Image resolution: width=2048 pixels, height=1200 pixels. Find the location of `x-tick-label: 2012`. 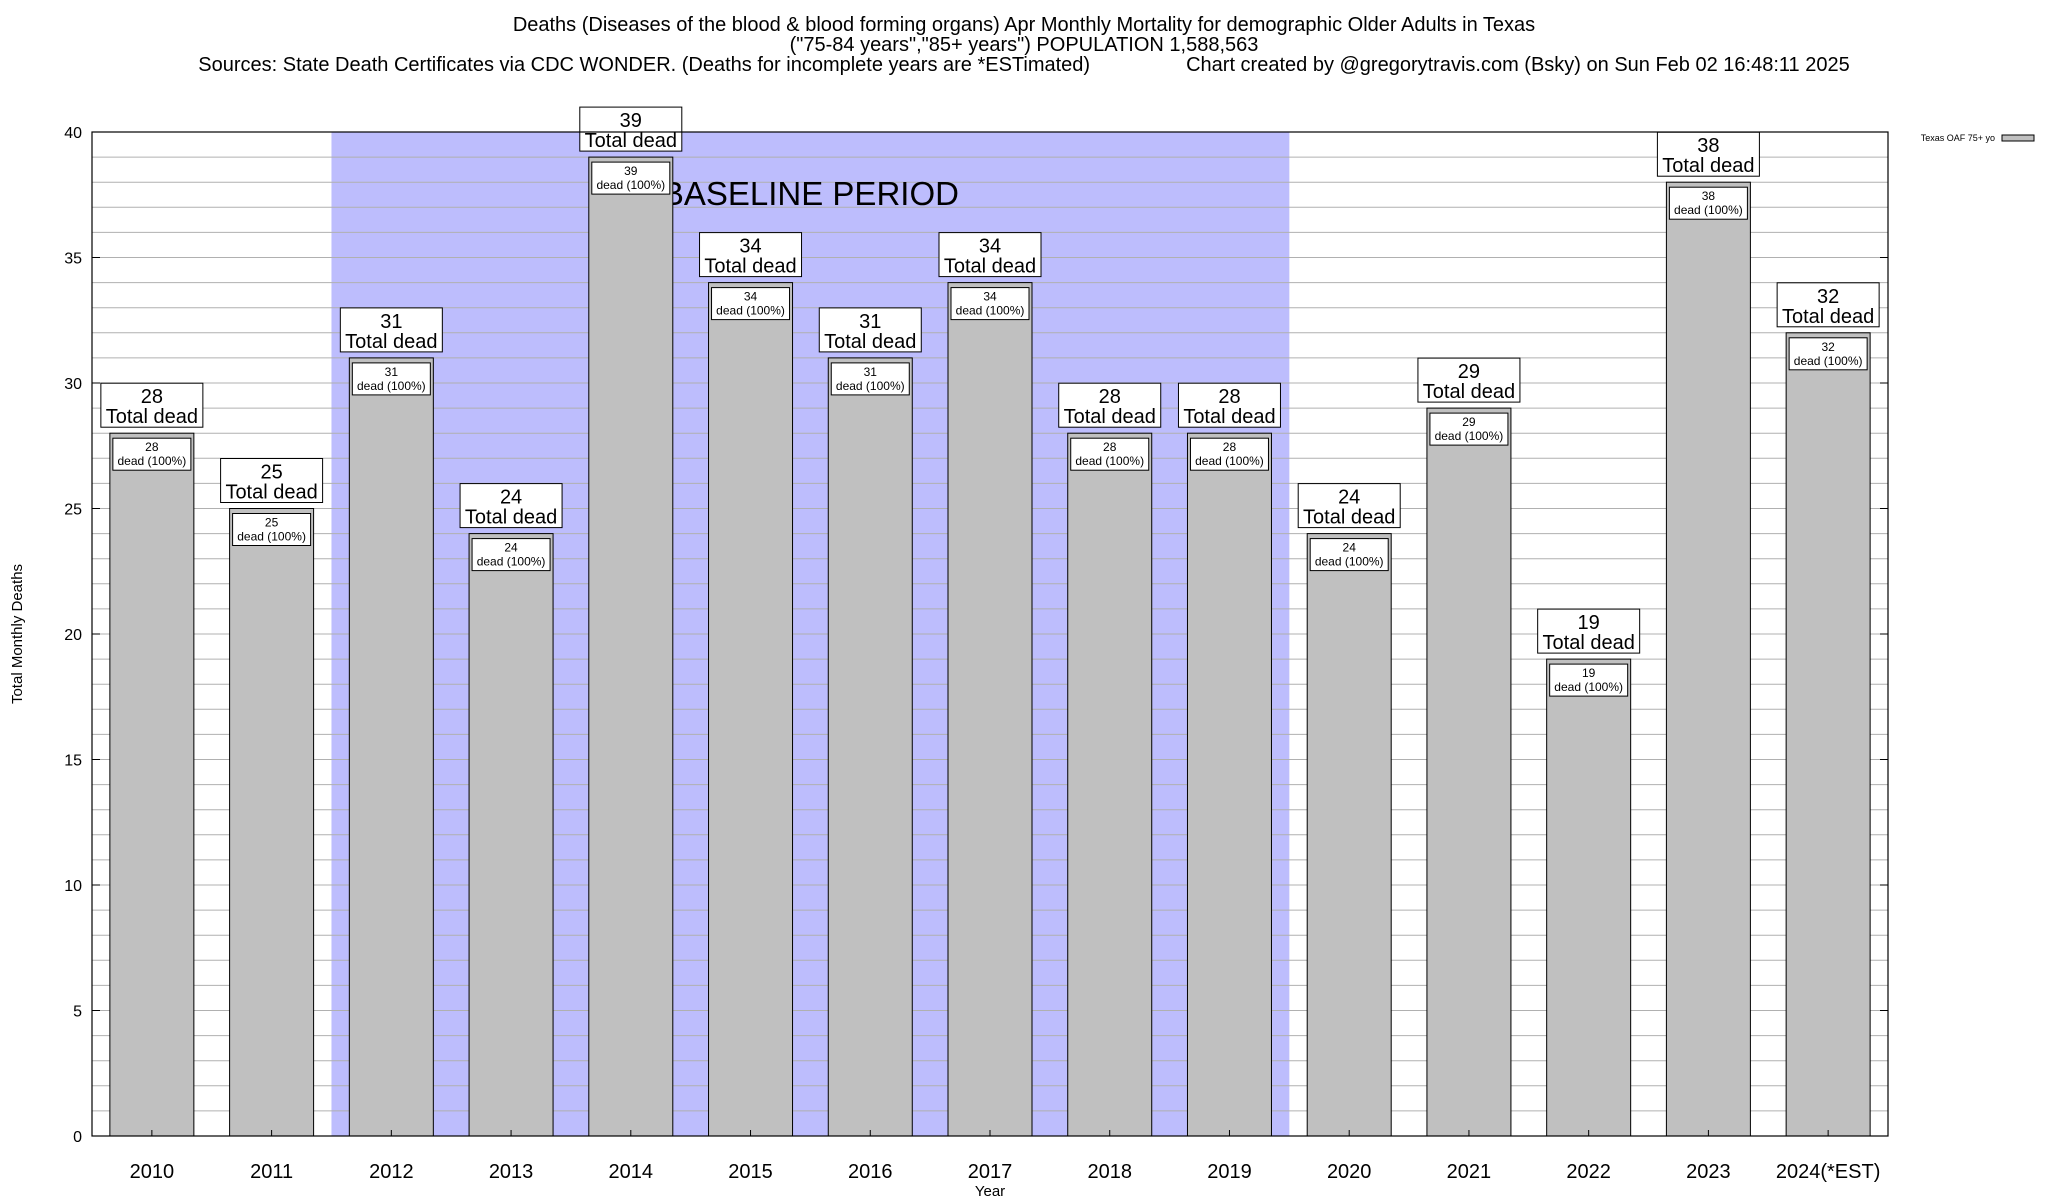

x-tick-label: 2012 is located at coordinates (391, 1172).